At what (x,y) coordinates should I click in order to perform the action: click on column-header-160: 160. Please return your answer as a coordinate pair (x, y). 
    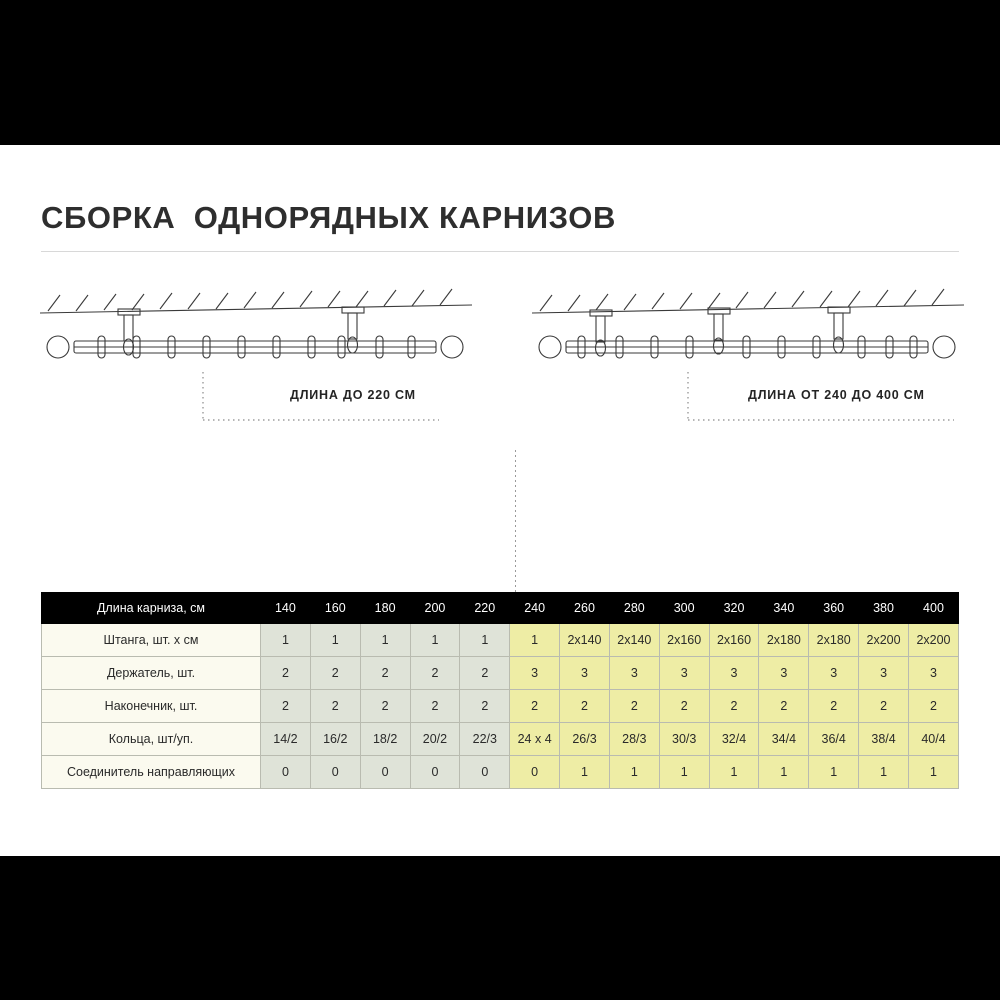
    Looking at the image, I should click on (335, 608).